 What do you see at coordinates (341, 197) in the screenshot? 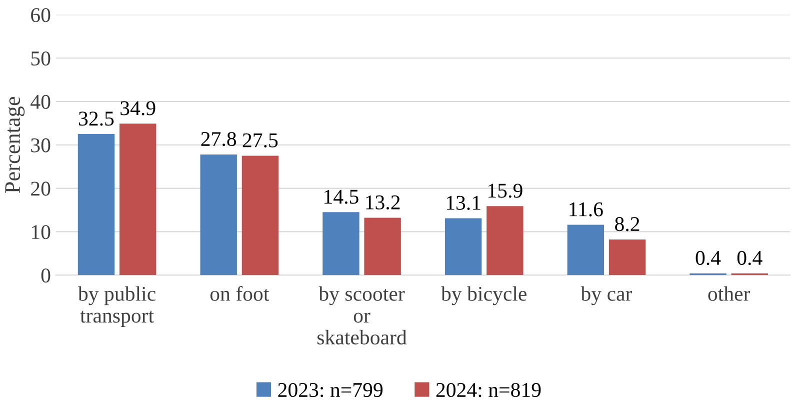
I see `data-label: 14.5` at bounding box center [341, 197].